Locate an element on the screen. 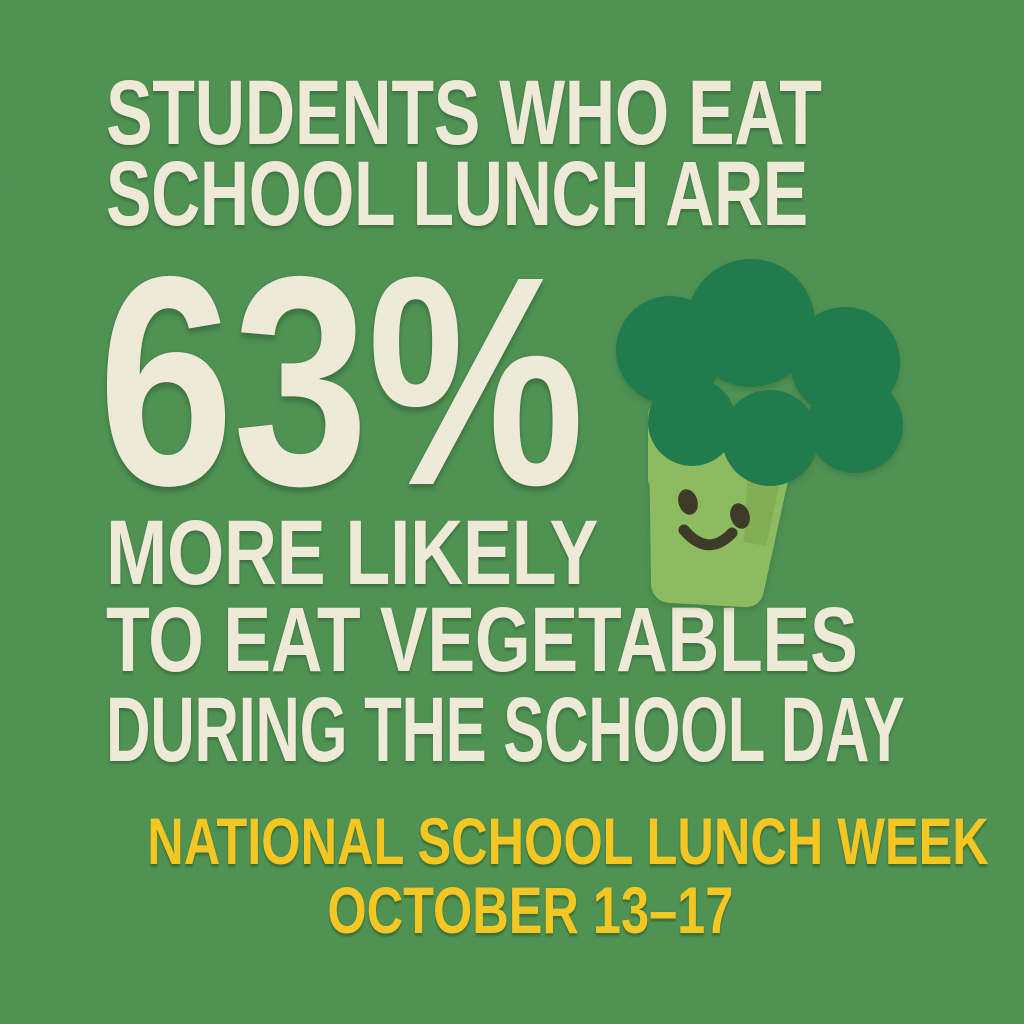  footer-line-1-text: NATIONAL SCHOOL LUNCH WEEK is located at coordinates (568, 841).